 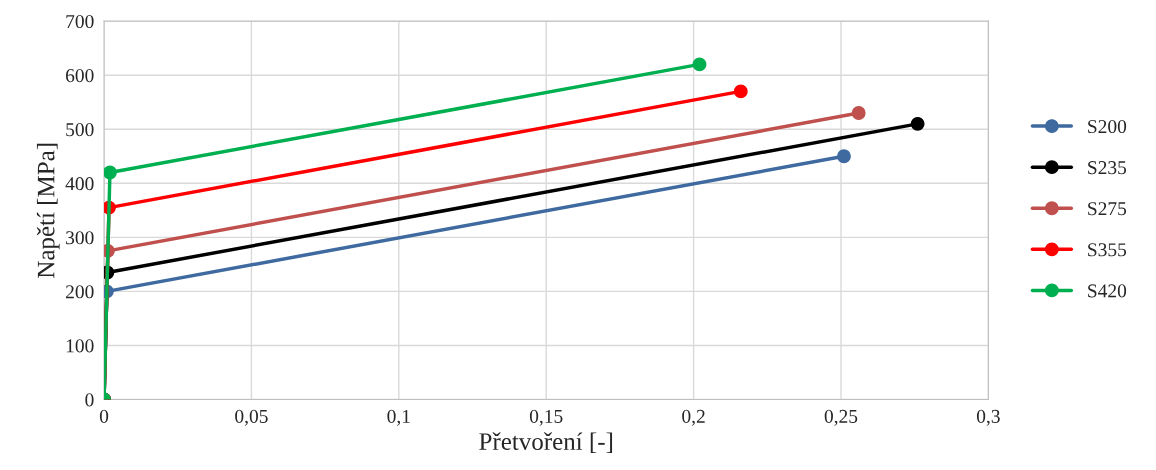 What do you see at coordinates (80, 292) in the screenshot?
I see `y-tick-label: 200` at bounding box center [80, 292].